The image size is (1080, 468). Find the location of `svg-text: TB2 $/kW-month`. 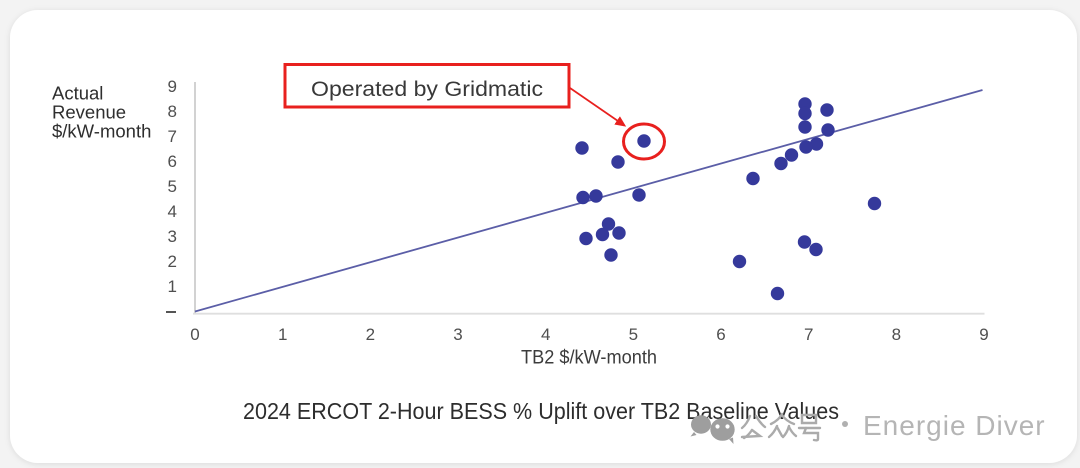

svg-text: TB2 $/kW-month is located at coordinates (589, 358).